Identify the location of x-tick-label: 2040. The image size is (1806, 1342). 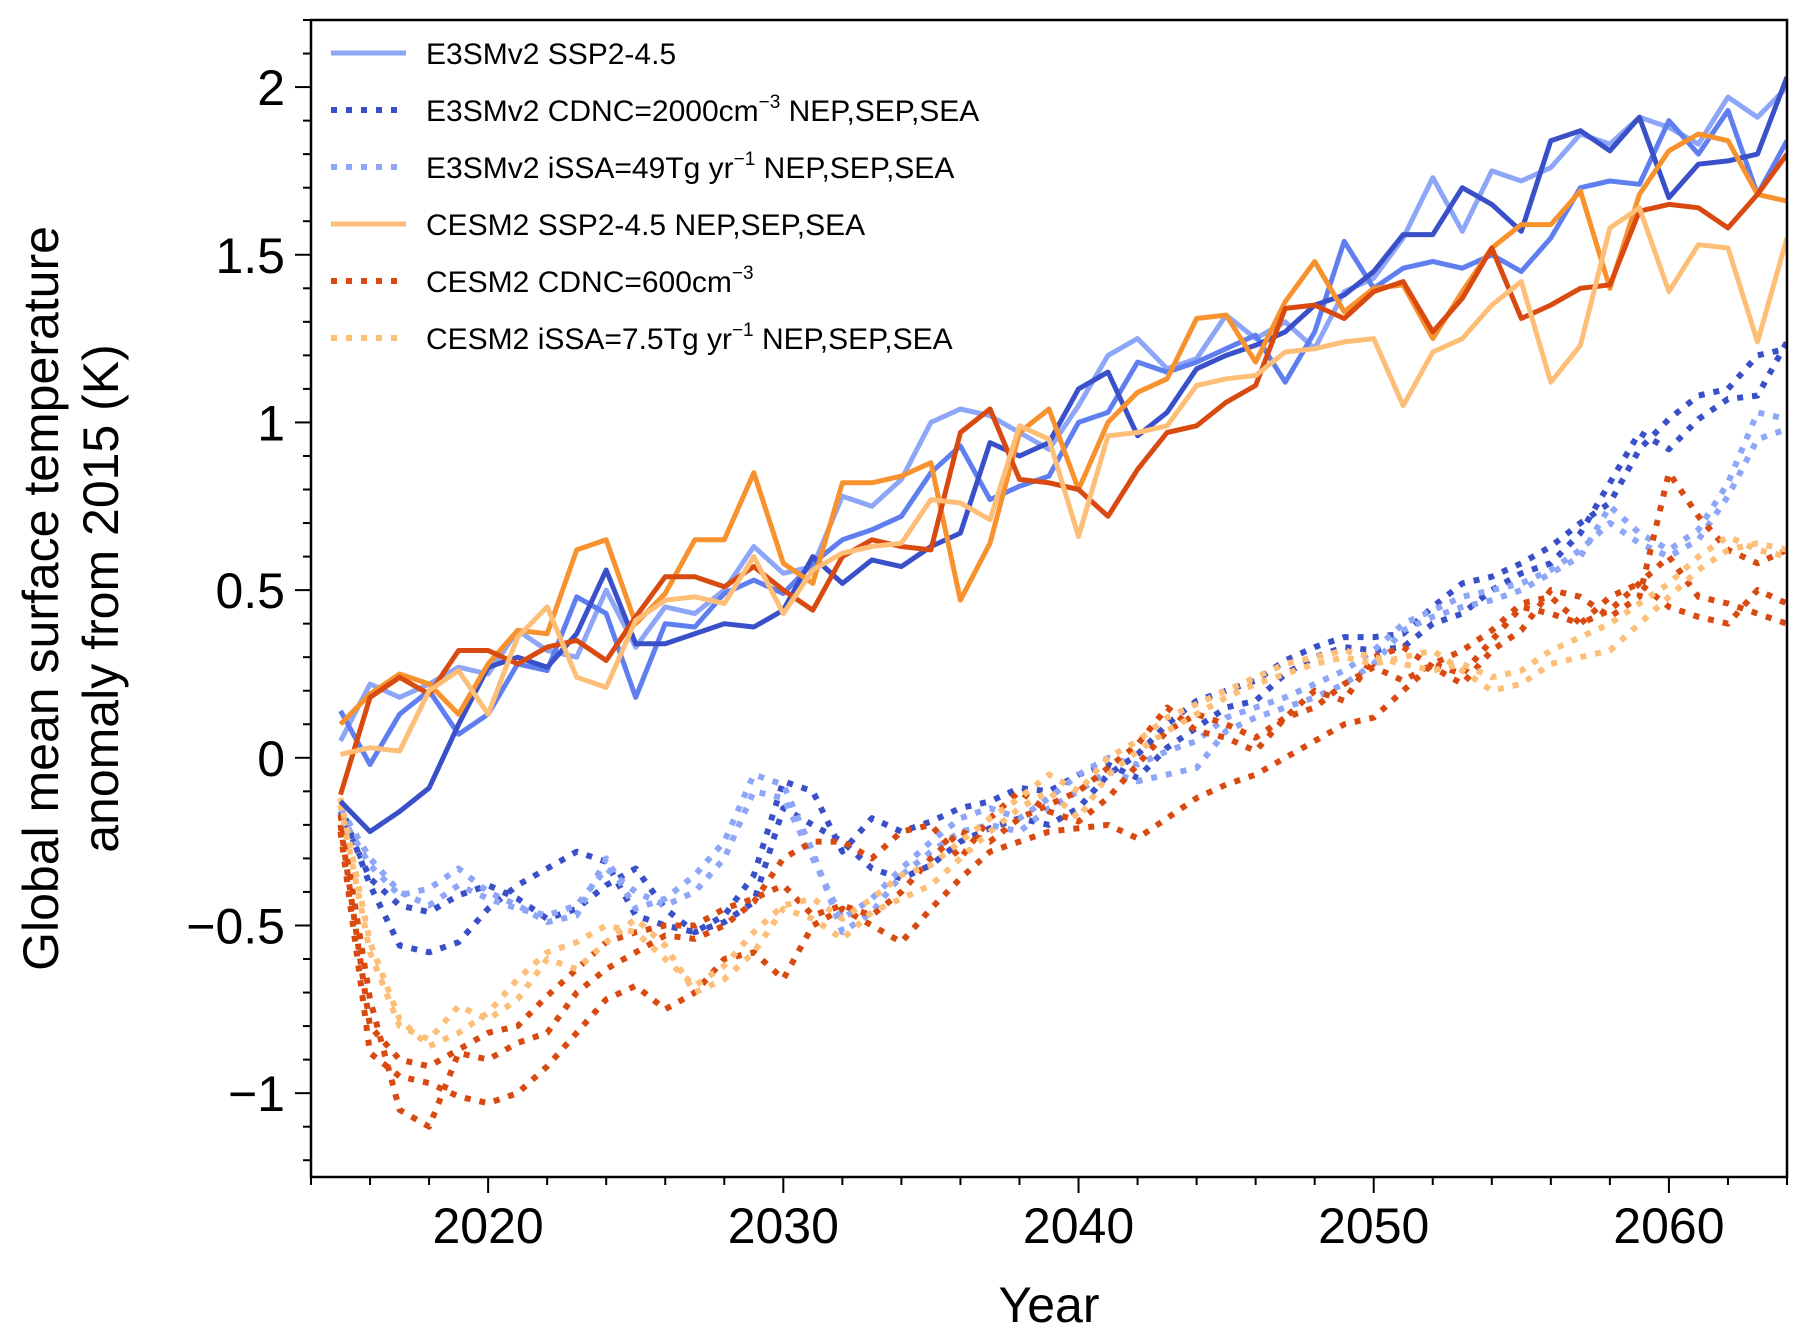
(1078, 1226).